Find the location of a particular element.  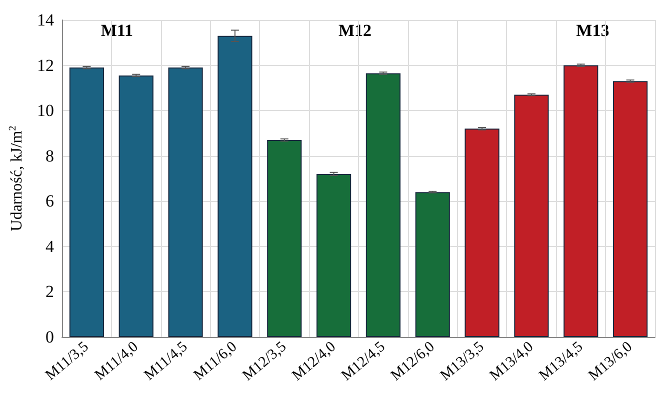

y-tick-label: 4 is located at coordinates (50, 246).